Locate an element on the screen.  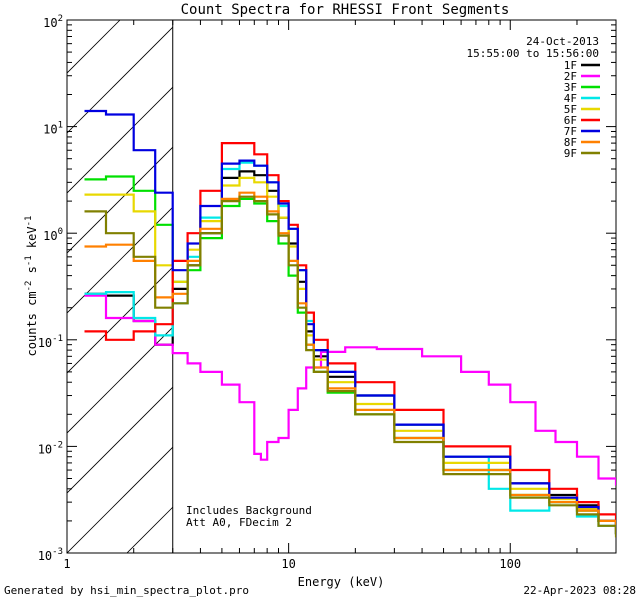
legend-label-1F: 1F is located at coordinates (570, 65).